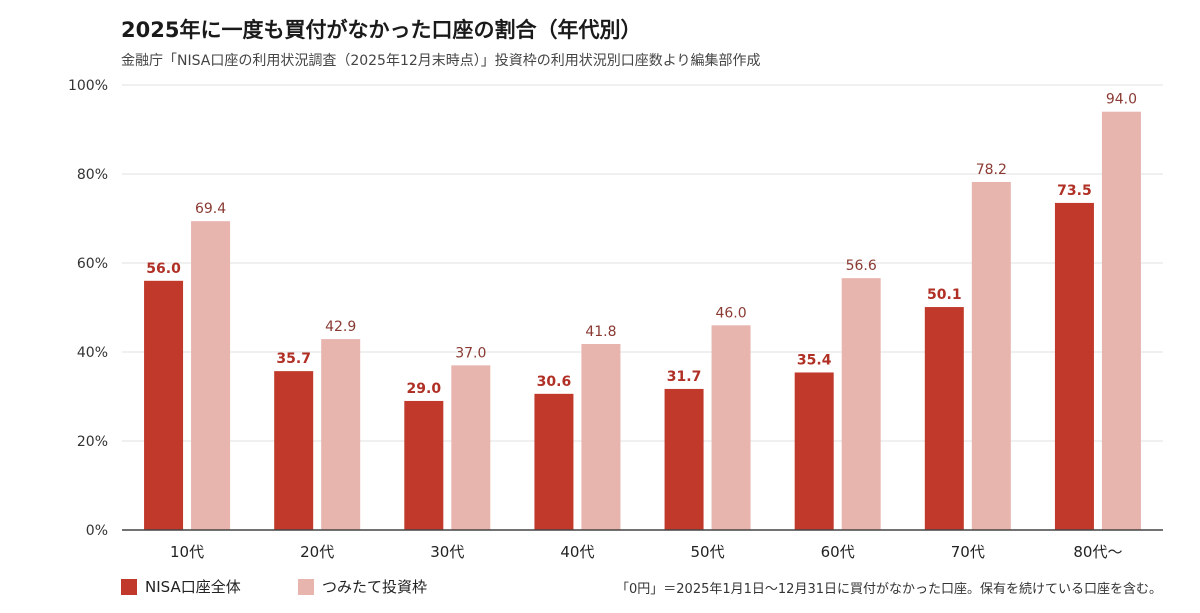 This screenshot has height=613, width=1200. Describe the element at coordinates (577, 552) in the screenshot. I see `x-tick-label: 40代` at that location.